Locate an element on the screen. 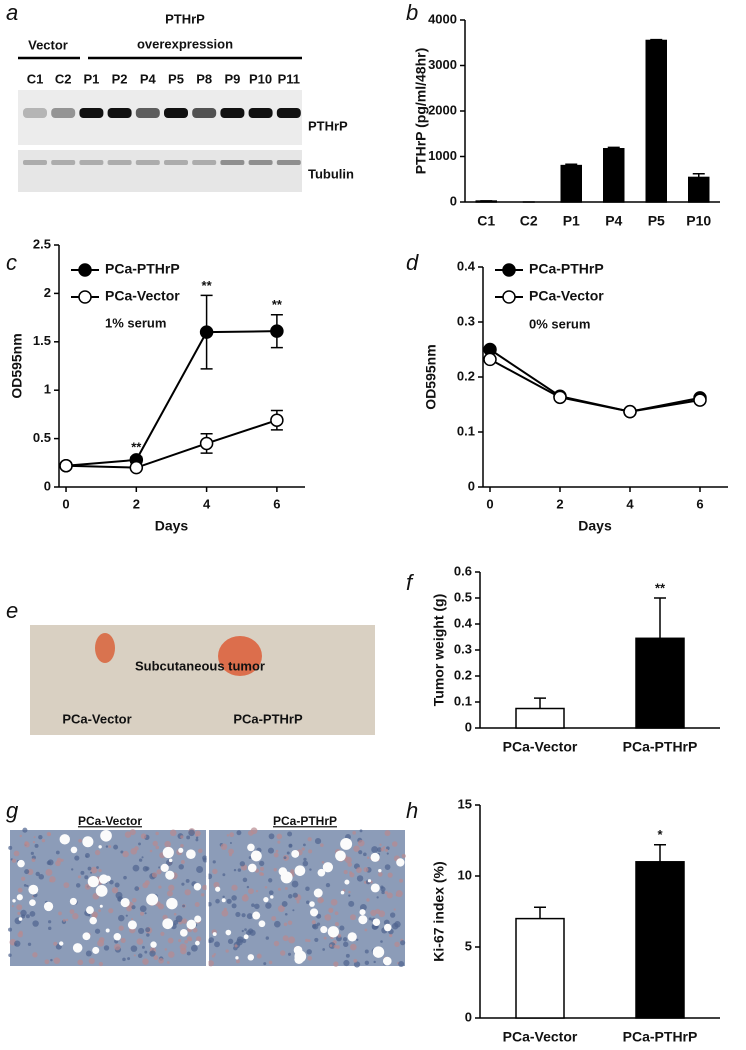  lane-label: P5 is located at coordinates (176, 78).